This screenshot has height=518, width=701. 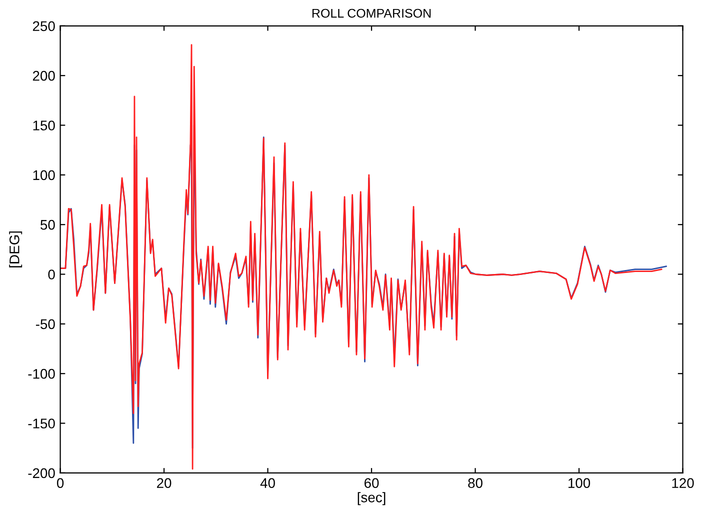 What do you see at coordinates (45, 324) in the screenshot?
I see `y-tick-label: -50` at bounding box center [45, 324].